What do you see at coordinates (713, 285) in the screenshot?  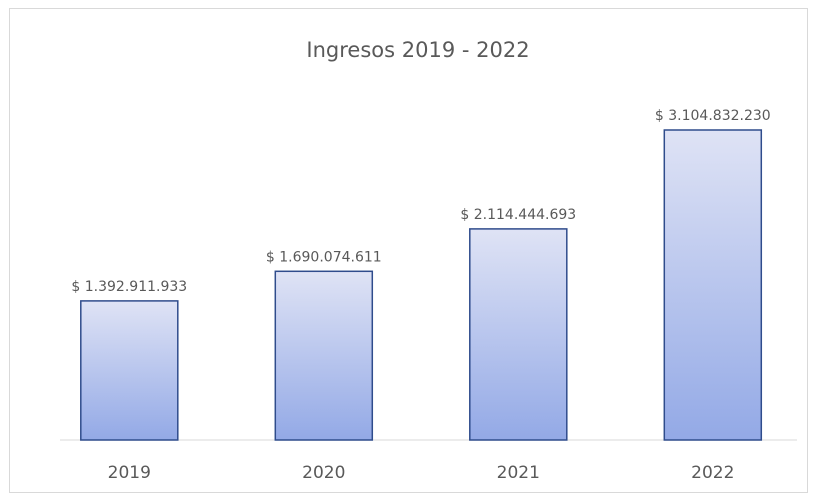 I see `bar-2022` at bounding box center [713, 285].